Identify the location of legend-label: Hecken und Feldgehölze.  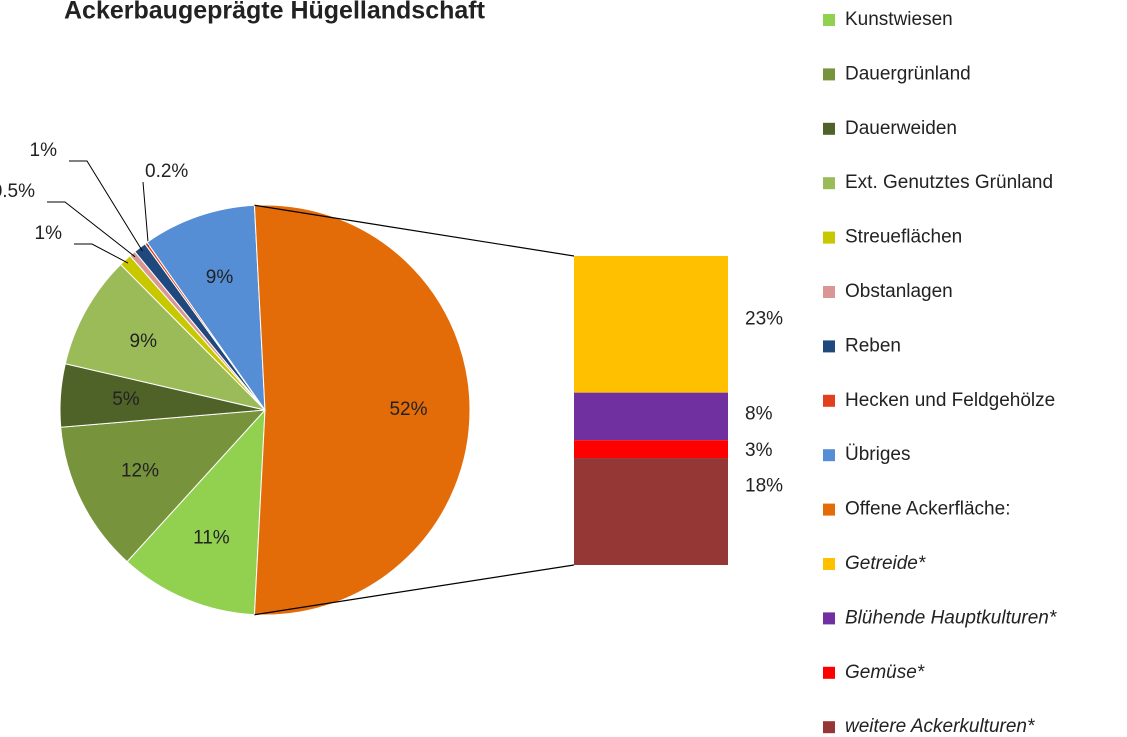
(950, 400).